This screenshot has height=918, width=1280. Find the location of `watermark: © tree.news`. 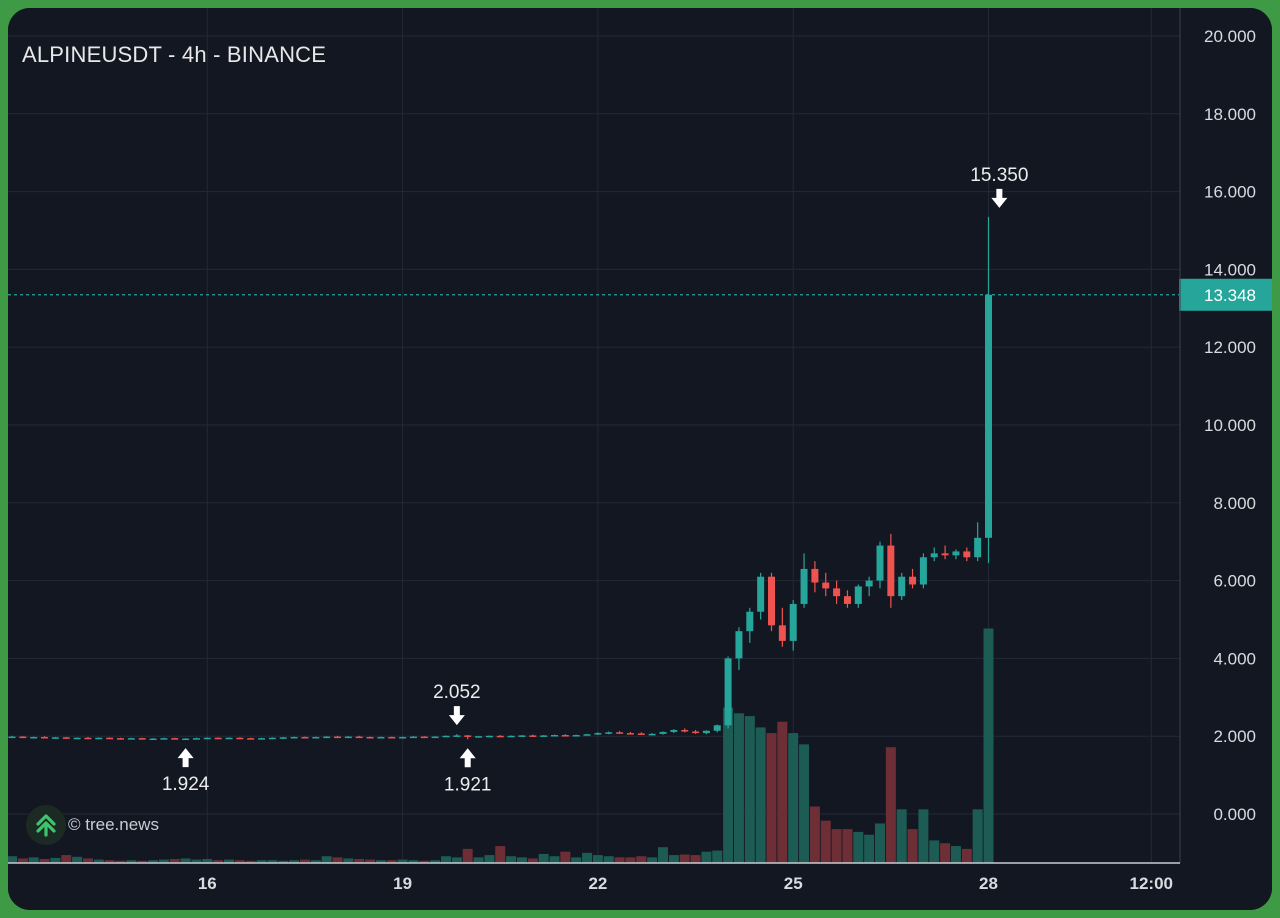

watermark: © tree.news is located at coordinates (92, 825).